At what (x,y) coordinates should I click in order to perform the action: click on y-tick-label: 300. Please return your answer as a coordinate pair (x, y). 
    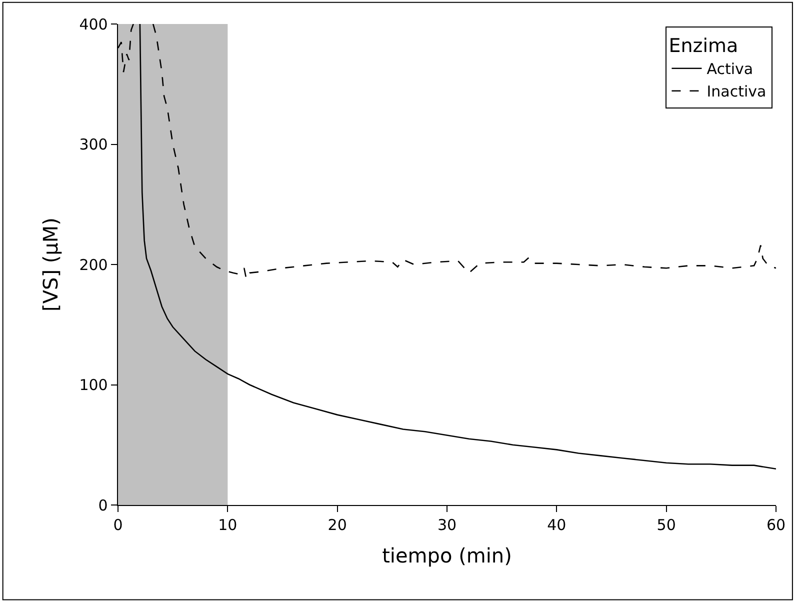
    Looking at the image, I should click on (93, 145).